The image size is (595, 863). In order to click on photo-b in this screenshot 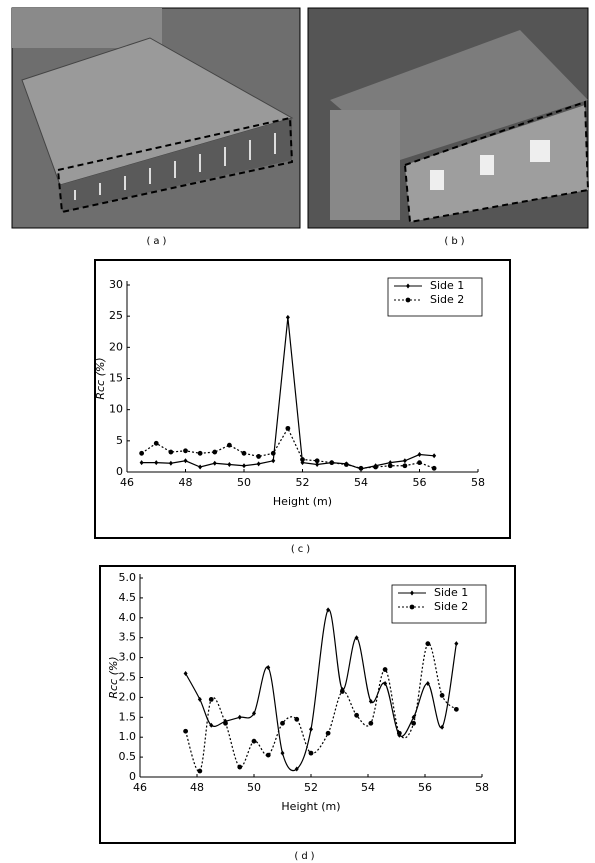, I will do `click(448, 118)`.